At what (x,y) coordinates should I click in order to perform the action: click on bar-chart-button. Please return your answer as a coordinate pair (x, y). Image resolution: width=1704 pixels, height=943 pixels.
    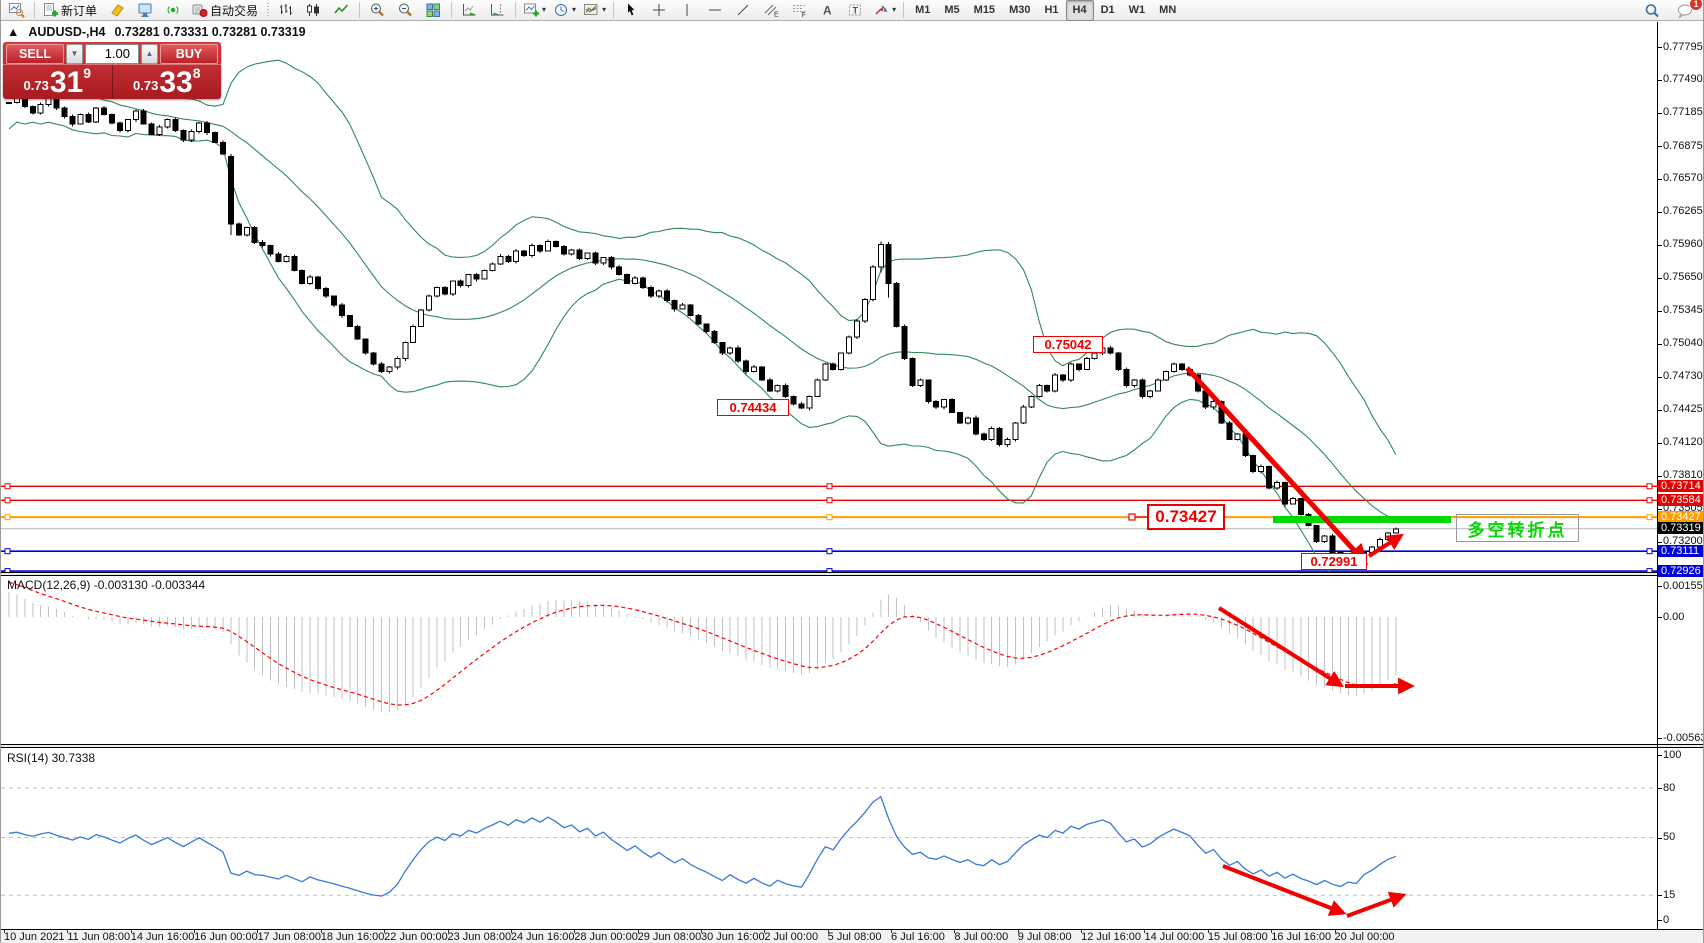
    Looking at the image, I should click on (285, 10).